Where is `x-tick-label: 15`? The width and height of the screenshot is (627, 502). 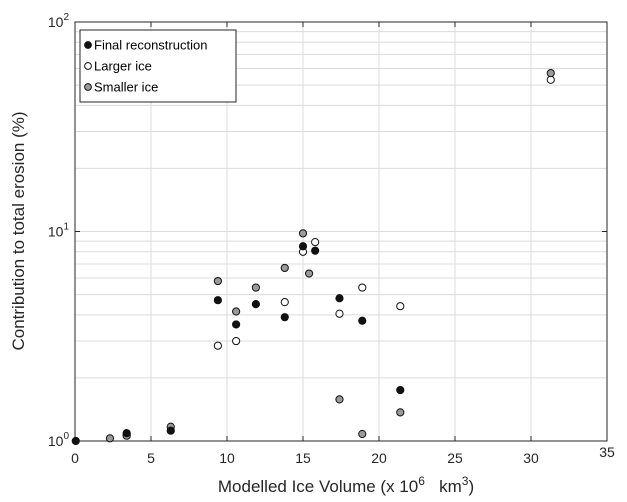 x-tick-label: 15 is located at coordinates (303, 458).